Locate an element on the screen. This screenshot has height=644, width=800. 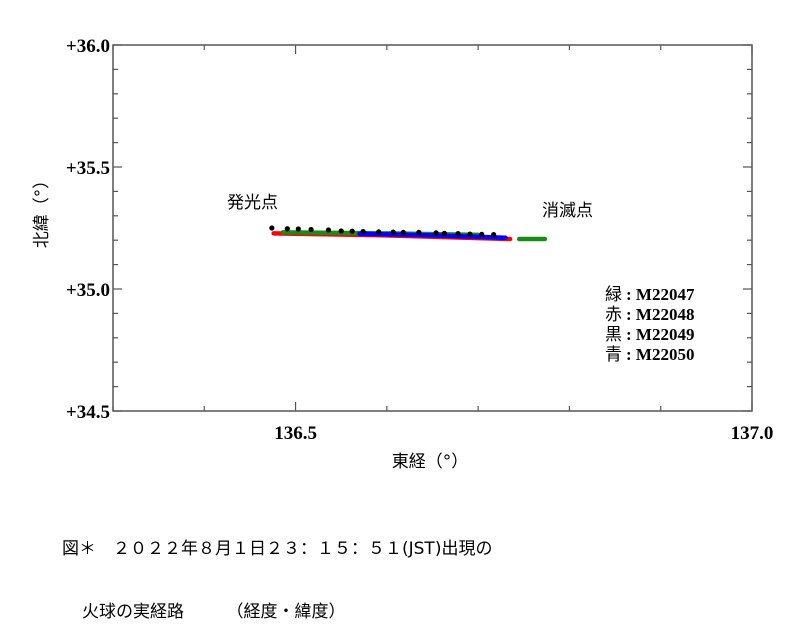
x-axis-title: 東経（°） is located at coordinates (430, 462).